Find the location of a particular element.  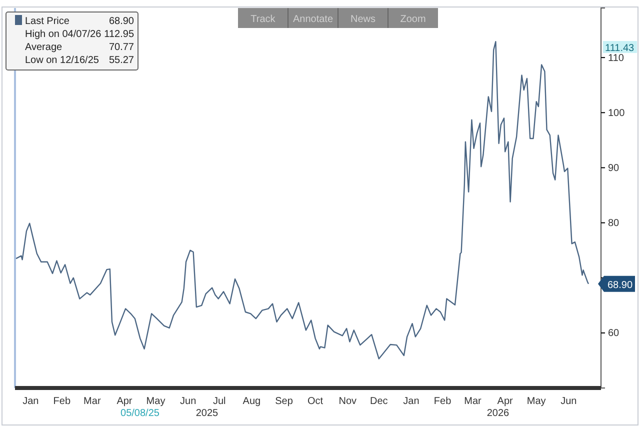

legend-label: Last Price is located at coordinates (47, 21).